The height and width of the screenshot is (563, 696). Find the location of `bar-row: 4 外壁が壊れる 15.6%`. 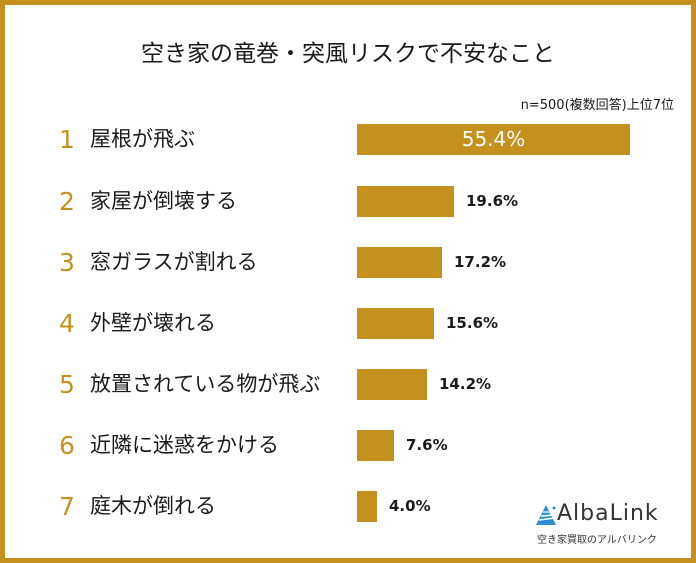

bar-row: 4 外壁が壊れる 15.6% is located at coordinates (348, 323).